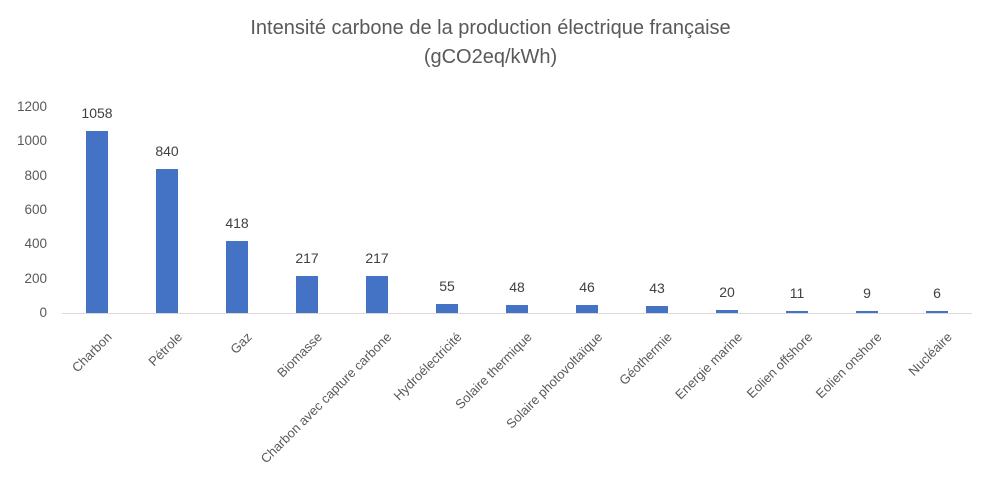  Describe the element at coordinates (35, 175) in the screenshot. I see `y-tick-label: 800` at that location.